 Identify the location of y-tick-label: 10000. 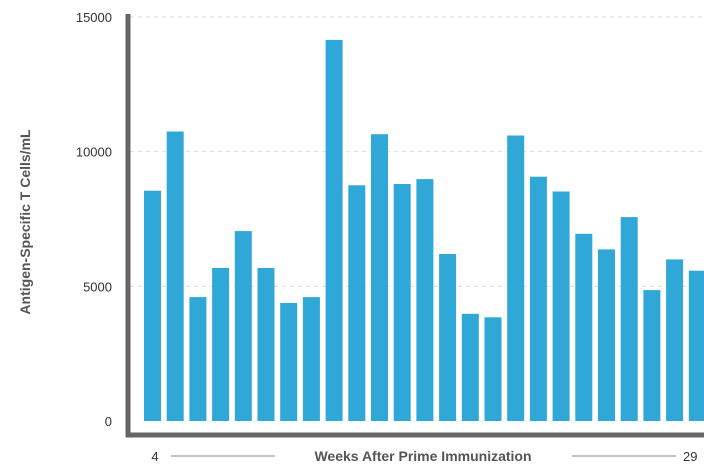
(94, 152).